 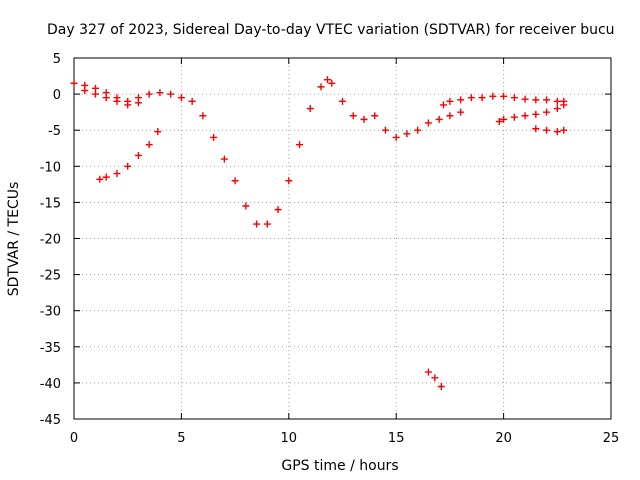 I want to click on x-axis-label: GPS time / hours, so click(x=339, y=466).